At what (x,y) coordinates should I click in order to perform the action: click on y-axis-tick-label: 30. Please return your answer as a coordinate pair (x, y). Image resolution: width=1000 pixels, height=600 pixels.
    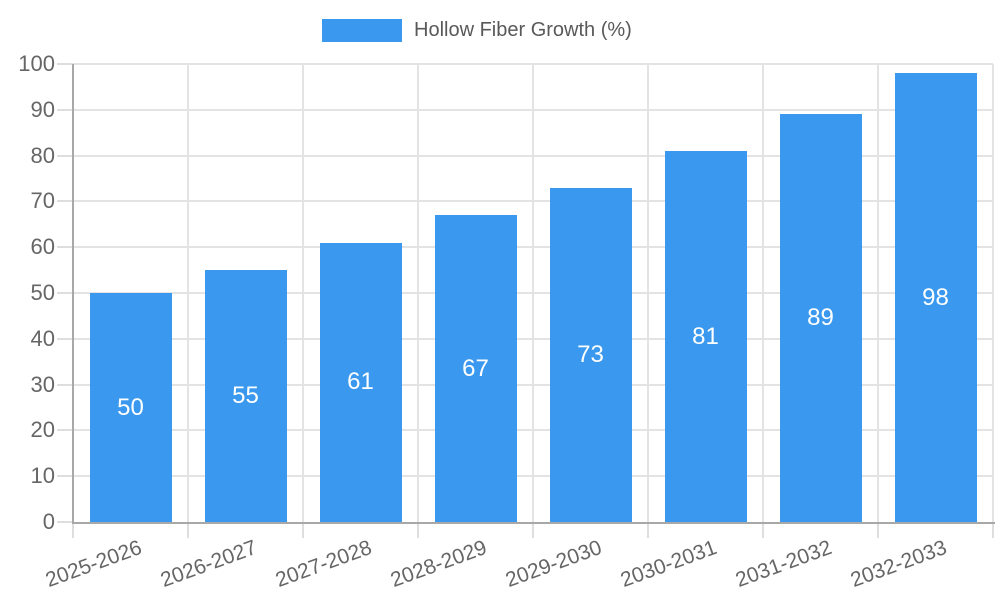
    Looking at the image, I should click on (42, 384).